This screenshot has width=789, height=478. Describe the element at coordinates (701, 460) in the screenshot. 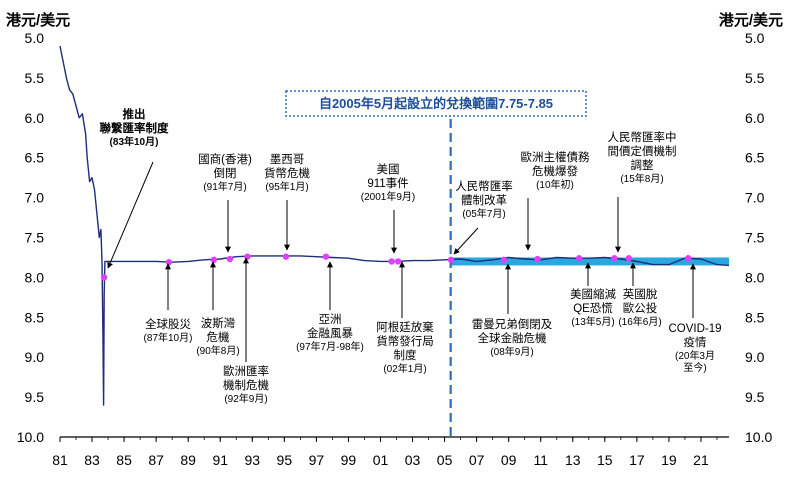

I see `x-tick-label: 21` at that location.